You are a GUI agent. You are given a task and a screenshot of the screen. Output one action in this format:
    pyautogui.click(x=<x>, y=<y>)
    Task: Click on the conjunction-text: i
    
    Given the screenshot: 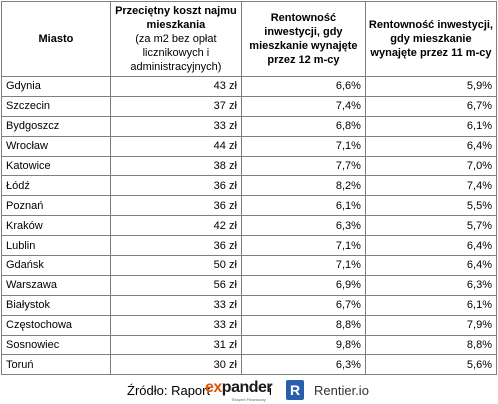 What is the action you would take?
    pyautogui.click(x=270, y=390)
    